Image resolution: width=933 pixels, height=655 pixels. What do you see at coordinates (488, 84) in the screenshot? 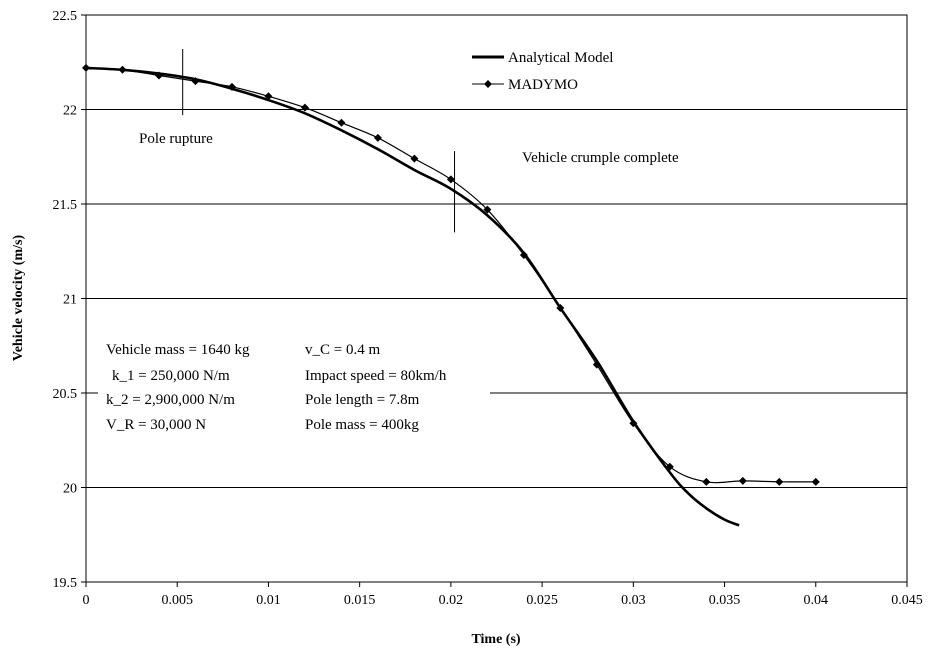
I see `legend-madymo-marker` at bounding box center [488, 84].